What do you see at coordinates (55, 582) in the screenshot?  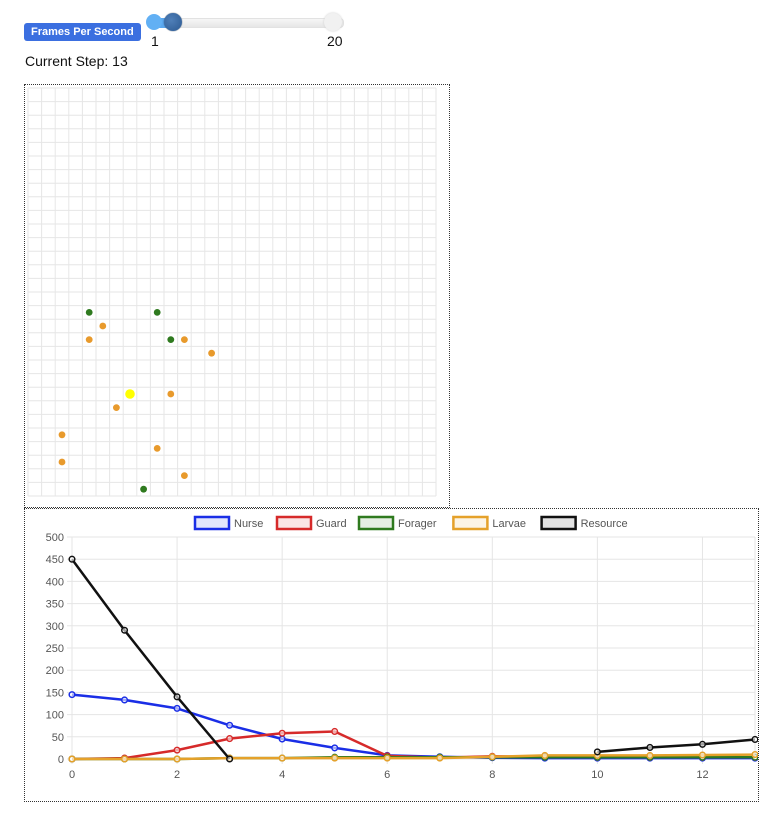 I see `y-tick-label: 400` at bounding box center [55, 582].